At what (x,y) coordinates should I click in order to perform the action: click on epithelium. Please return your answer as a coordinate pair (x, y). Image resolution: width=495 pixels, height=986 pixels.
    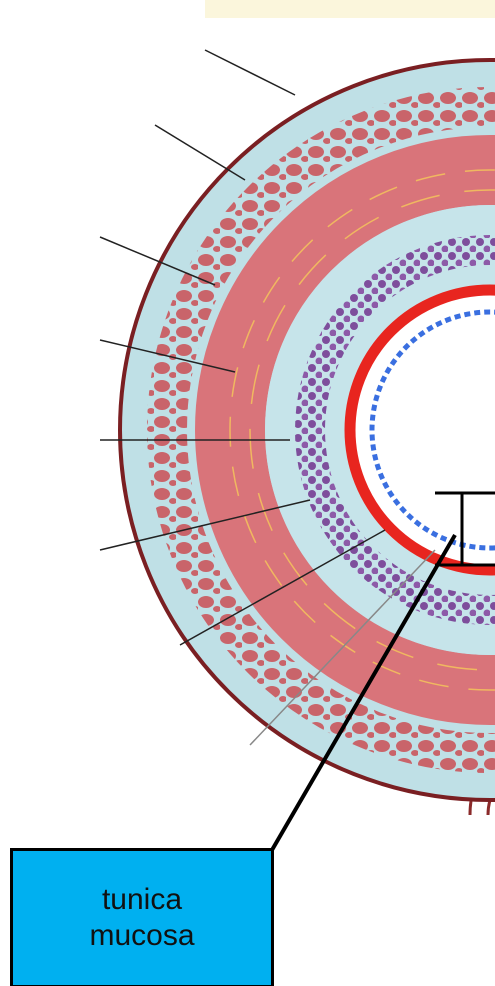
    Looking at the image, I should click on (432, 430).